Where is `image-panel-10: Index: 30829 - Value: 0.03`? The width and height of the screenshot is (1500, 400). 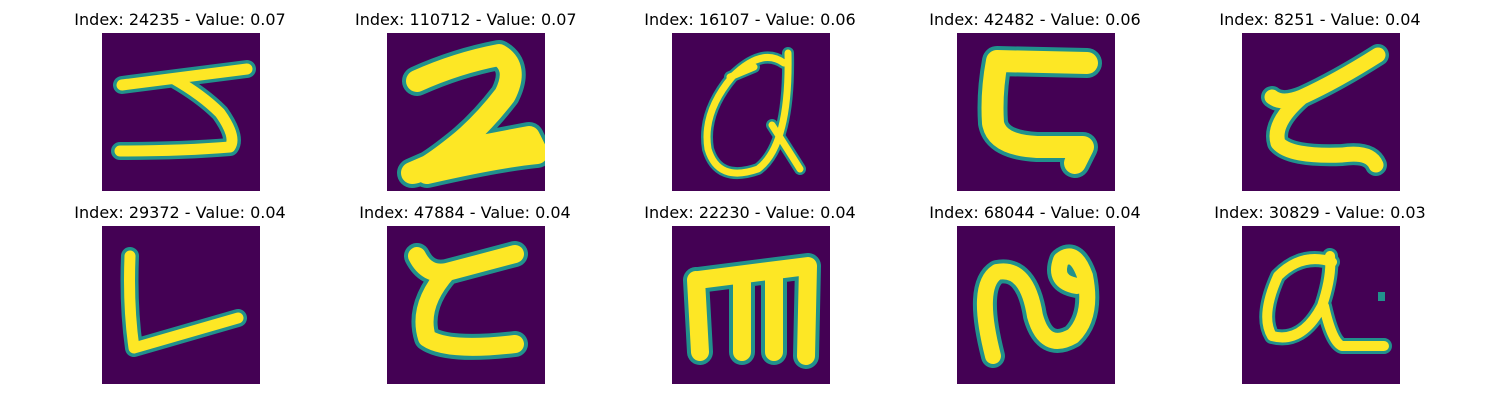
image-panel-10: Index: 30829 - Value: 0.03 is located at coordinates (1320, 298).